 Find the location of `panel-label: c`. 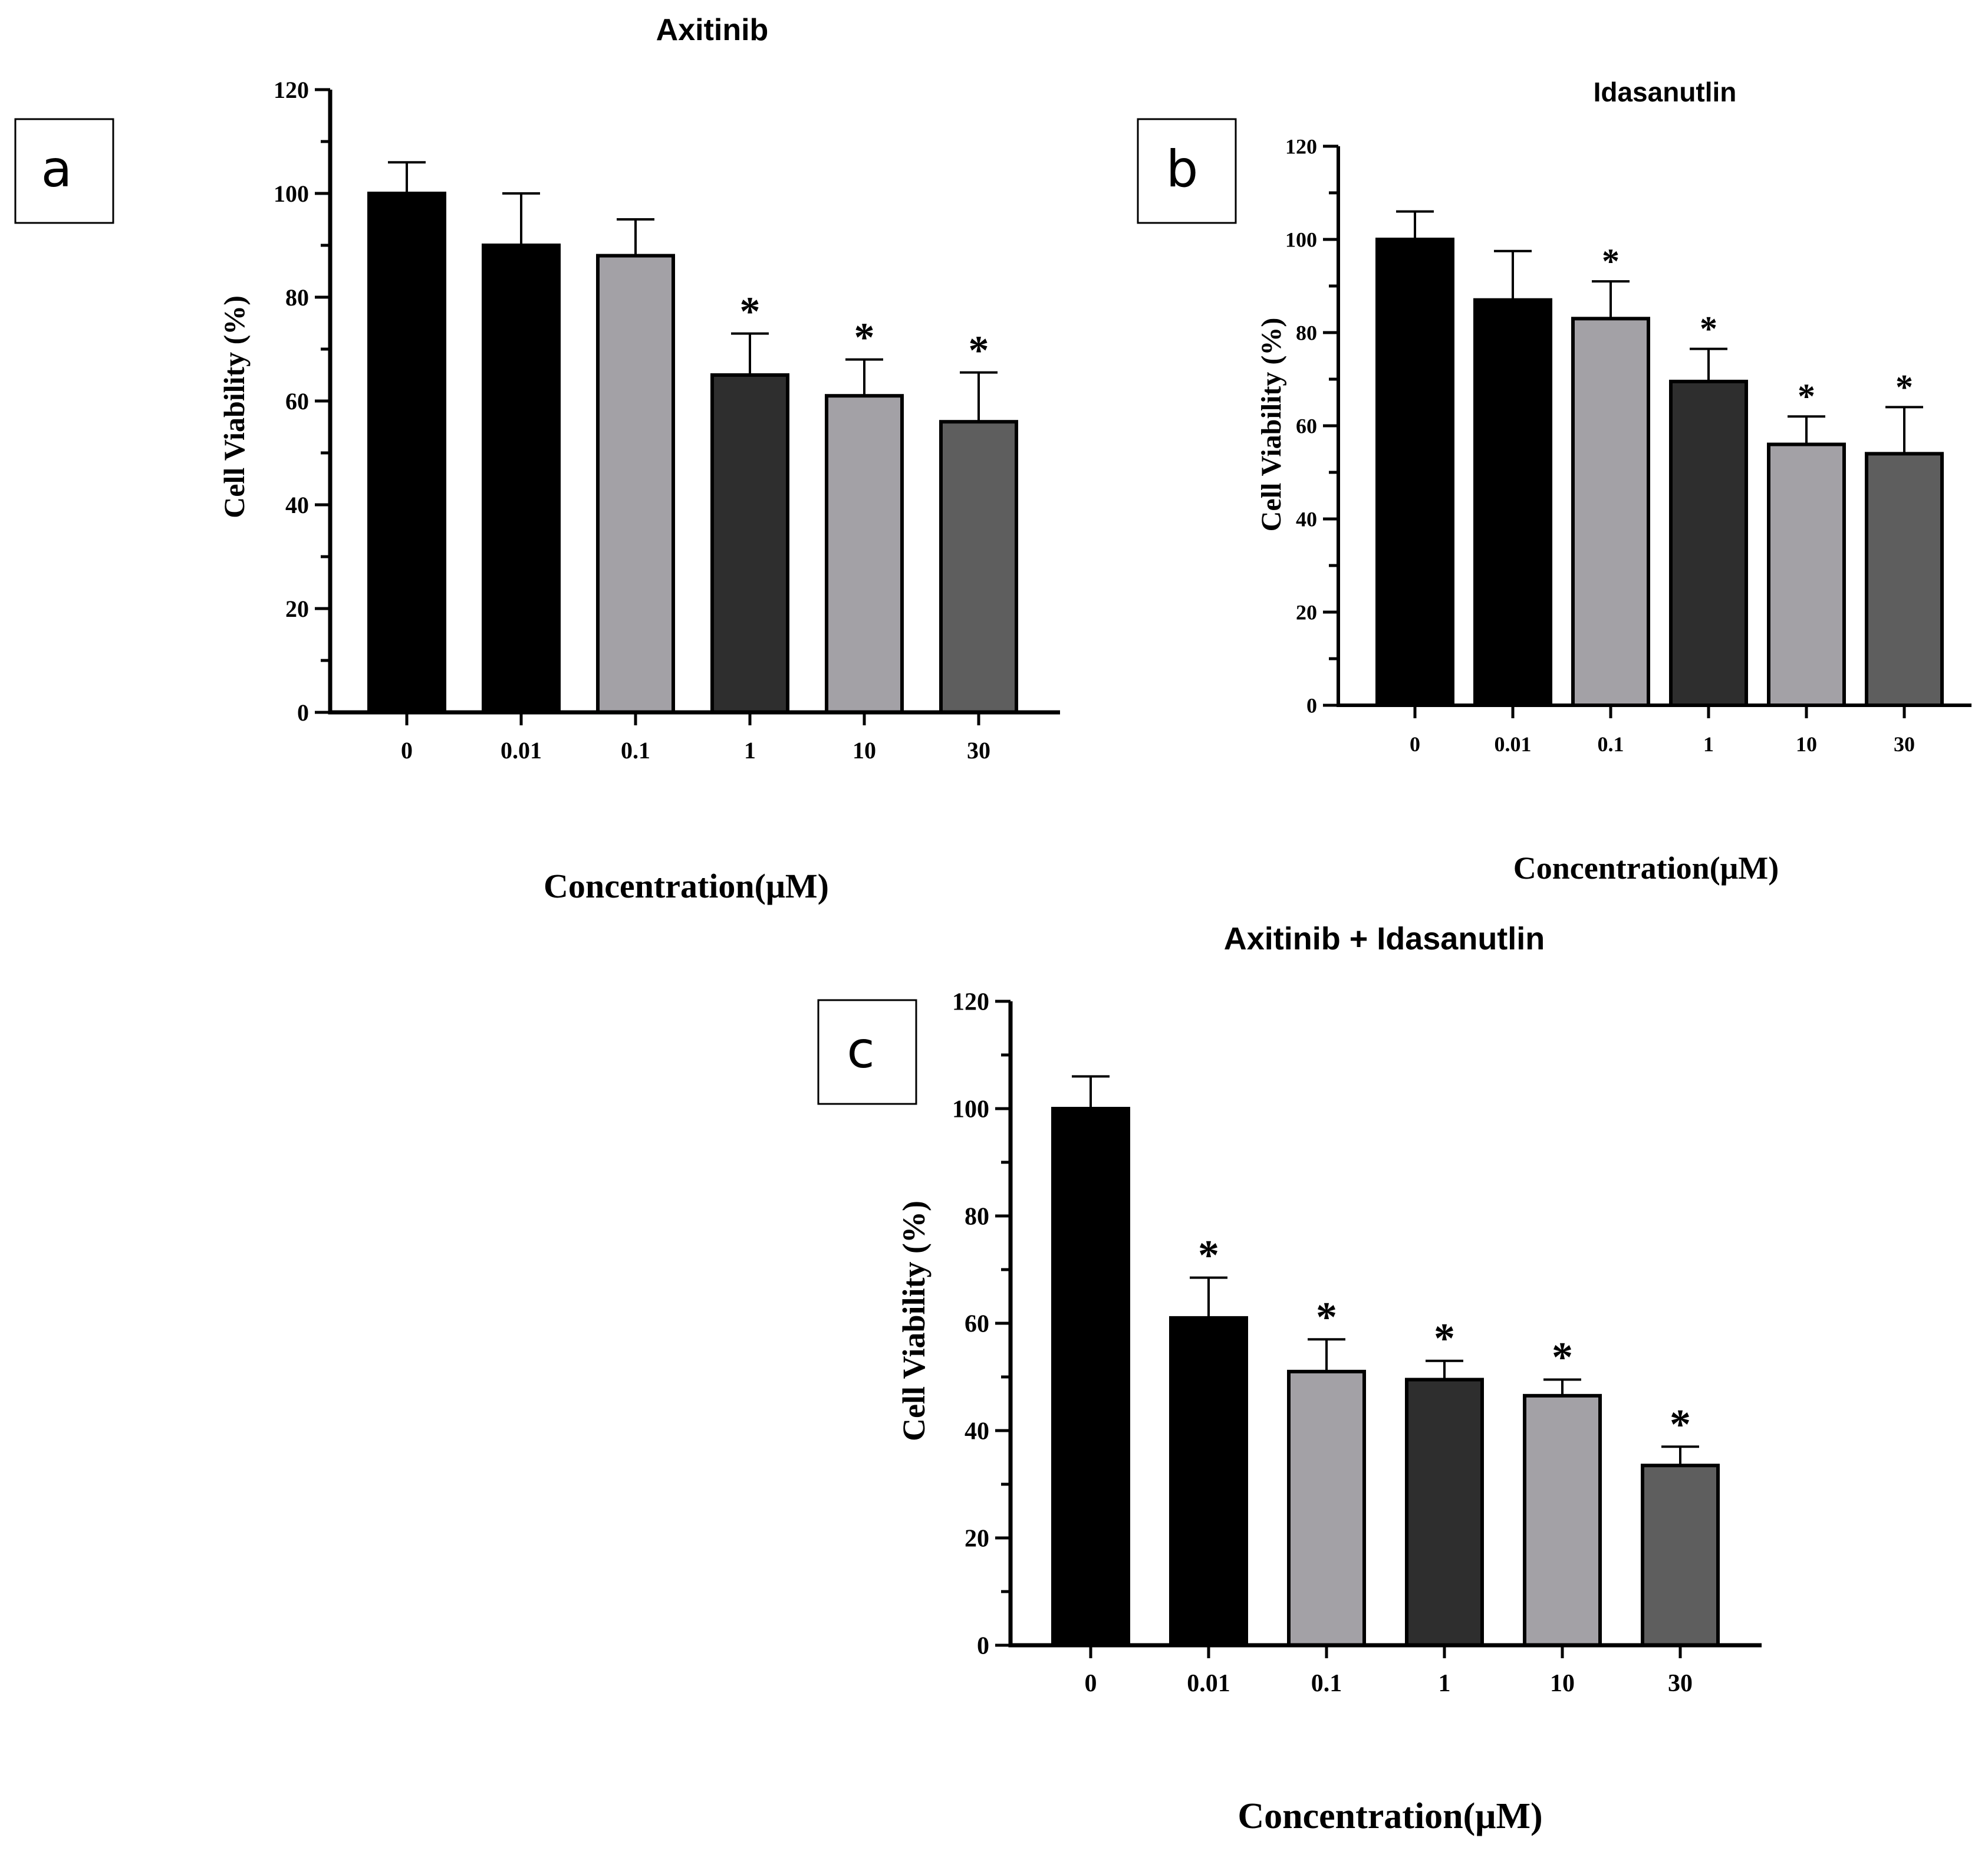

panel-label: c is located at coordinates (860, 1050).